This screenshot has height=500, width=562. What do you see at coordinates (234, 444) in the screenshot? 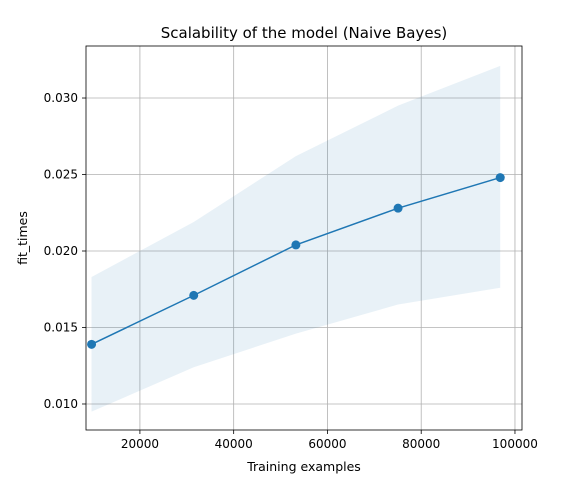
I see `x-tick-label: 40000` at bounding box center [234, 444].